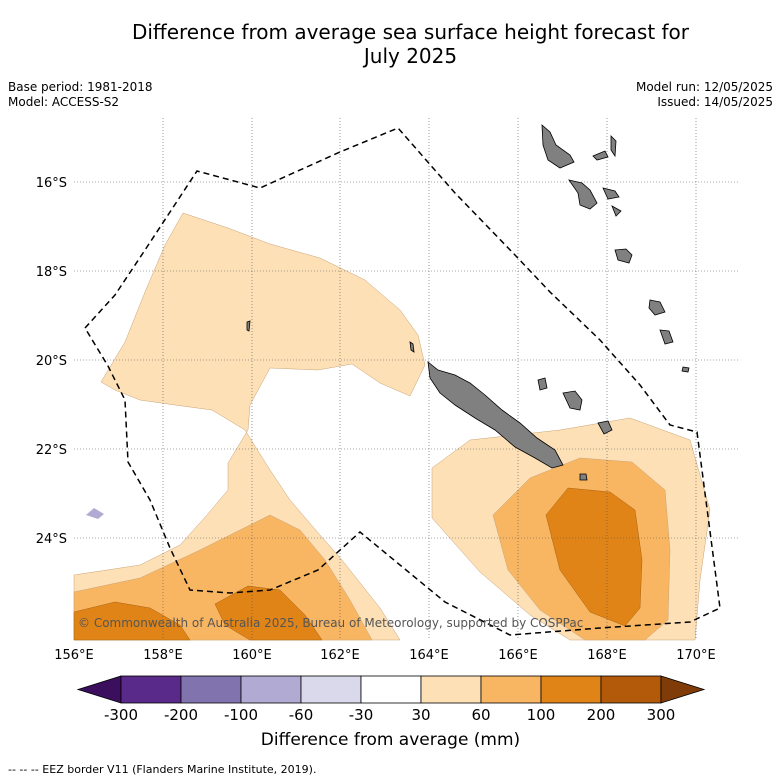 Image resolution: width=781 pixels, height=781 pixels. What do you see at coordinates (429, 655) in the screenshot?
I see `lon-label: 164°E` at bounding box center [429, 655].